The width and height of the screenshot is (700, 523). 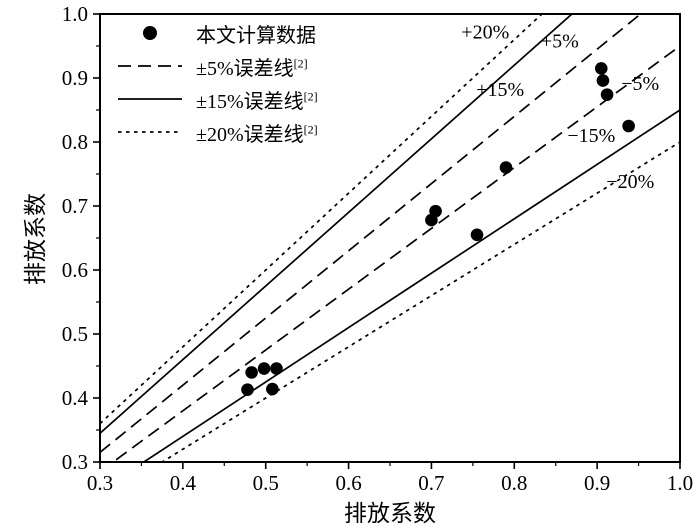 I want to click on legend-label-text: ±15%误差线, so click(x=250, y=101).